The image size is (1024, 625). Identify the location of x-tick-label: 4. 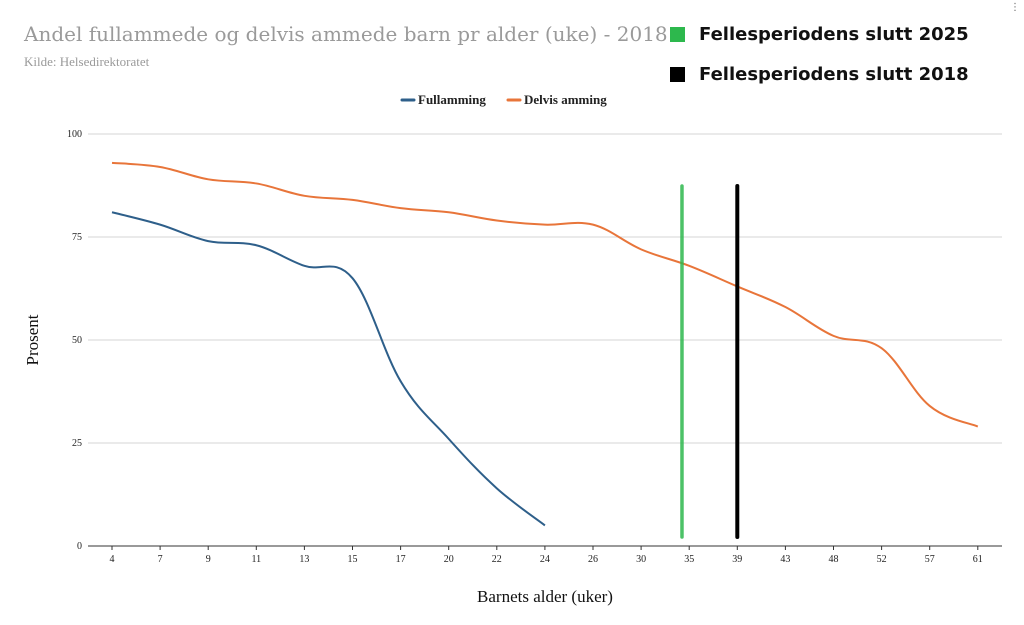
(112, 559).